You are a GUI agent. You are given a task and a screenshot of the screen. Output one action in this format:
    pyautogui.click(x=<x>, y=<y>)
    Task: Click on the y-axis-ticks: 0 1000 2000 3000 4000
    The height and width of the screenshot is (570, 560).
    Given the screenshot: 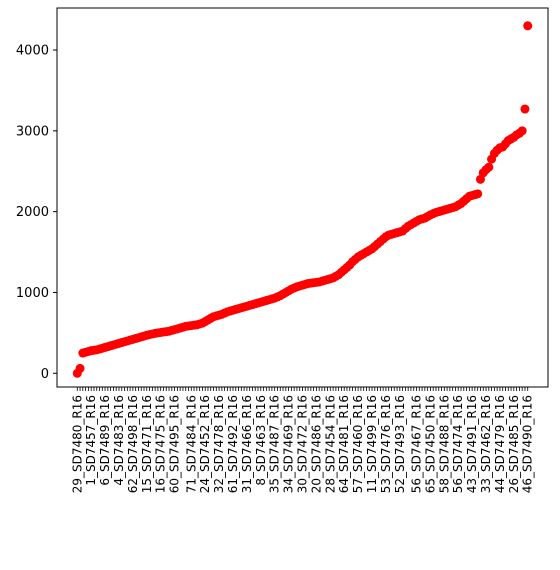 What is the action you would take?
    pyautogui.click(x=36, y=213)
    